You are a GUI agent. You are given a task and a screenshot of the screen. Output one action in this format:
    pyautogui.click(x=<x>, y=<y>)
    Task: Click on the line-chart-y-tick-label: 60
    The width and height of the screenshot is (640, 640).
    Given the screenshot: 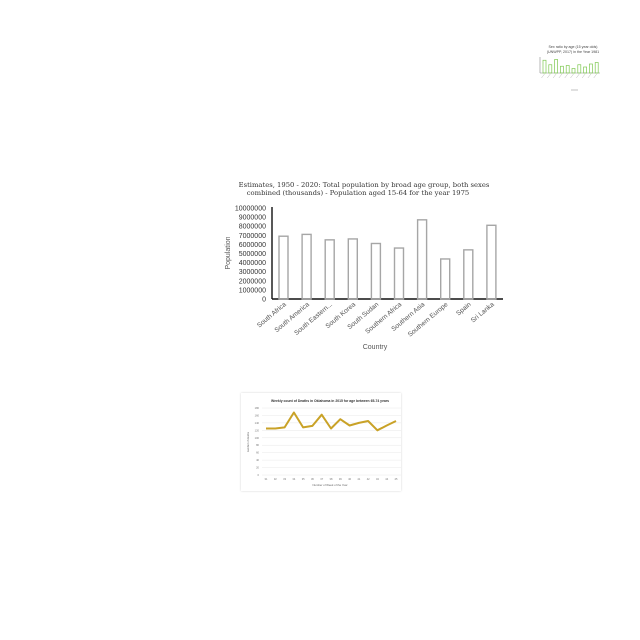 What is the action you would take?
    pyautogui.click(x=257, y=453)
    